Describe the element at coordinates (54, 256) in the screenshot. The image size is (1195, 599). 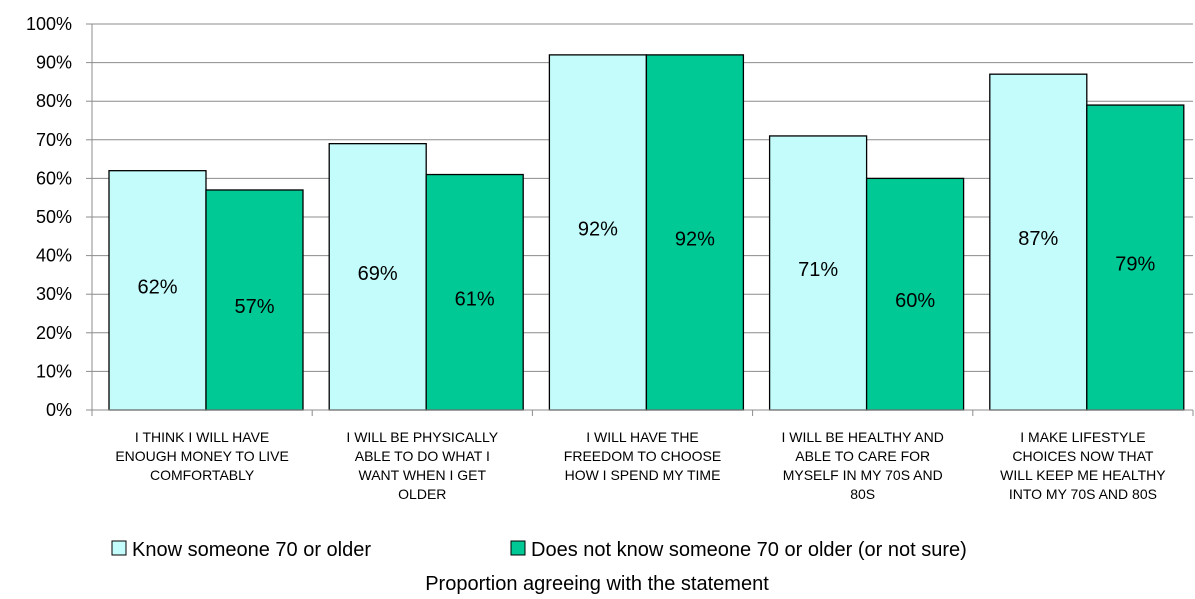
I see `y-tick-label: 40%` at that location.